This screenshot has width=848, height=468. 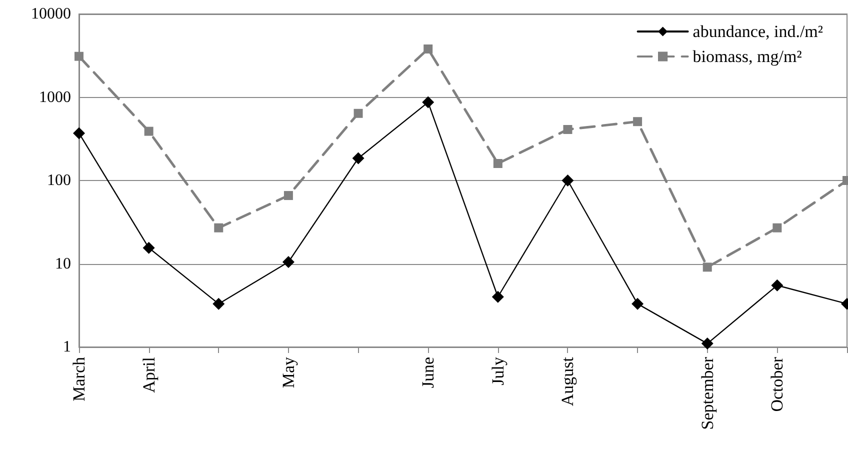 I want to click on y-tick-label: 1, so click(x=67, y=347).